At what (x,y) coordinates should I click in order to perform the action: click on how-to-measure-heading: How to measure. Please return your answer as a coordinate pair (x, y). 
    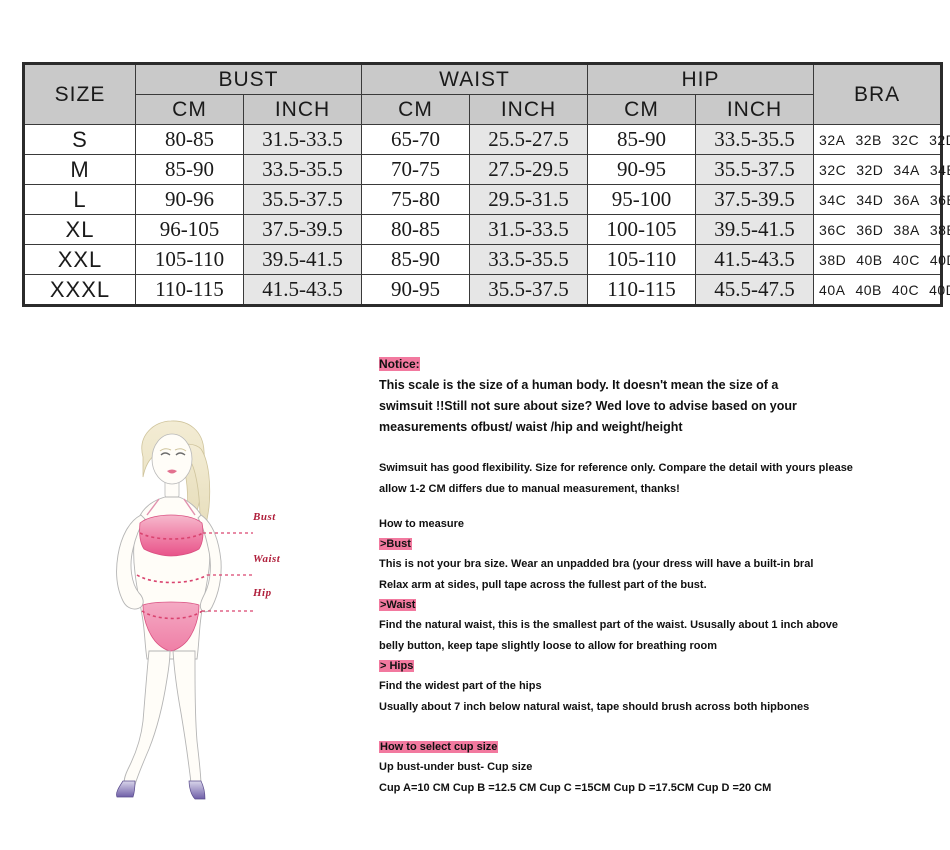
    Looking at the image, I should click on (421, 524).